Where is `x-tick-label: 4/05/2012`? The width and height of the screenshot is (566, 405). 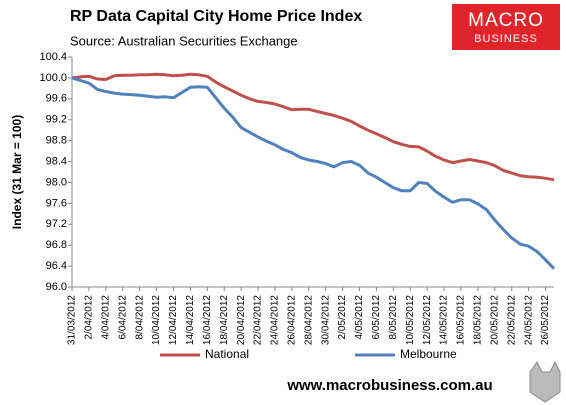 x-tick-label: 4/05/2012 is located at coordinates (359, 317).